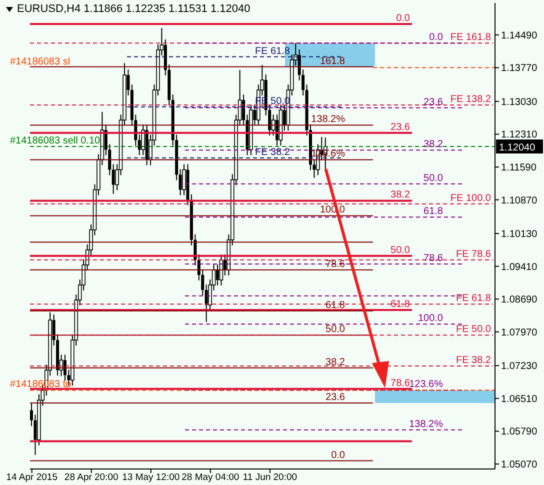 This screenshot has width=544, height=485. Describe the element at coordinates (471, 198) in the screenshot. I see `ref-line-label: FE 100.0` at that location.